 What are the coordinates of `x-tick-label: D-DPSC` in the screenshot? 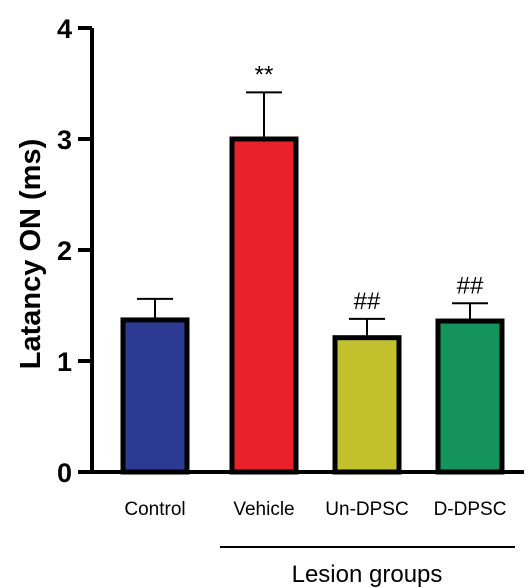 It's located at (470, 509).